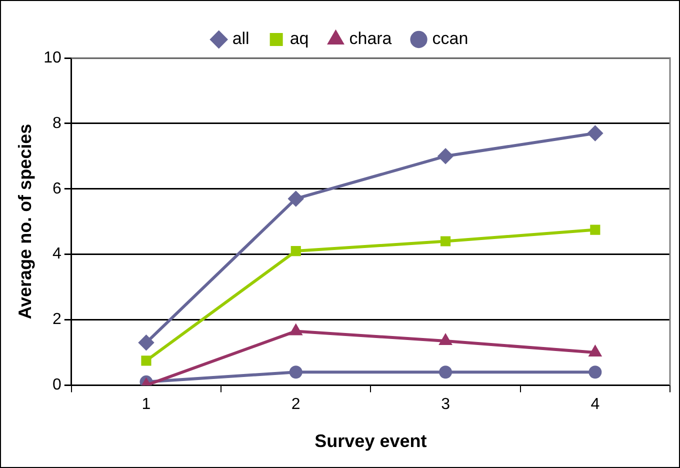  What do you see at coordinates (57, 385) in the screenshot?
I see `y-tick-label: 0` at bounding box center [57, 385].